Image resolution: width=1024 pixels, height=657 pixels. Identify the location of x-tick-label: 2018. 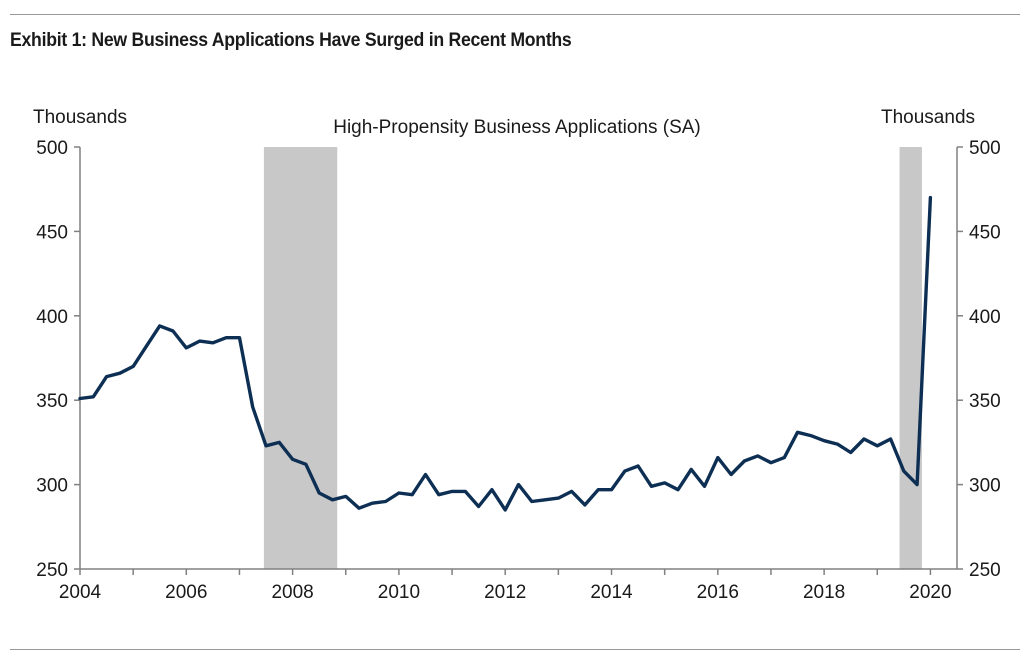
(824, 592).